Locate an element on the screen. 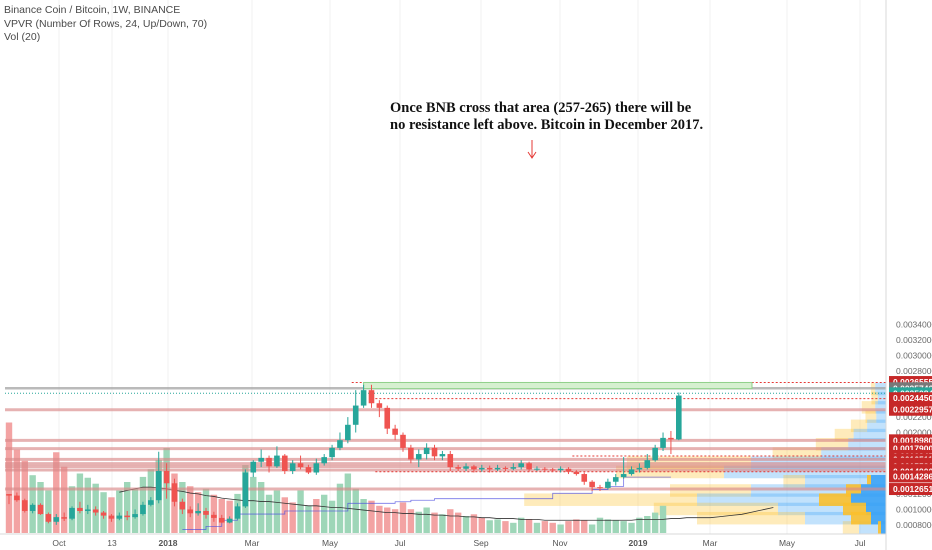  x-tick-label: 13 is located at coordinates (112, 543).